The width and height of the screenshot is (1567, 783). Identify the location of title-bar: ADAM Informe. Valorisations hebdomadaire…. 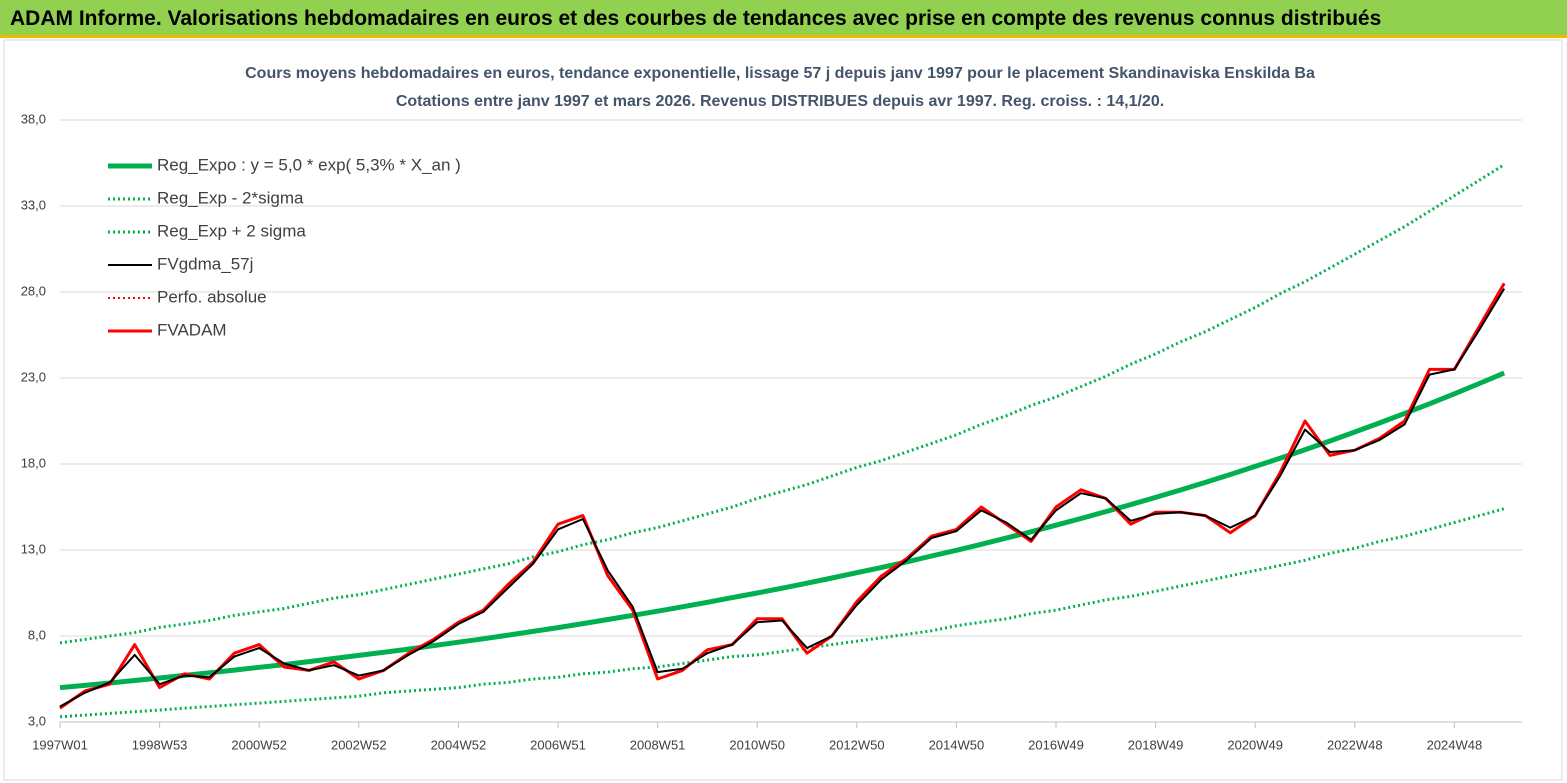
(783, 19).